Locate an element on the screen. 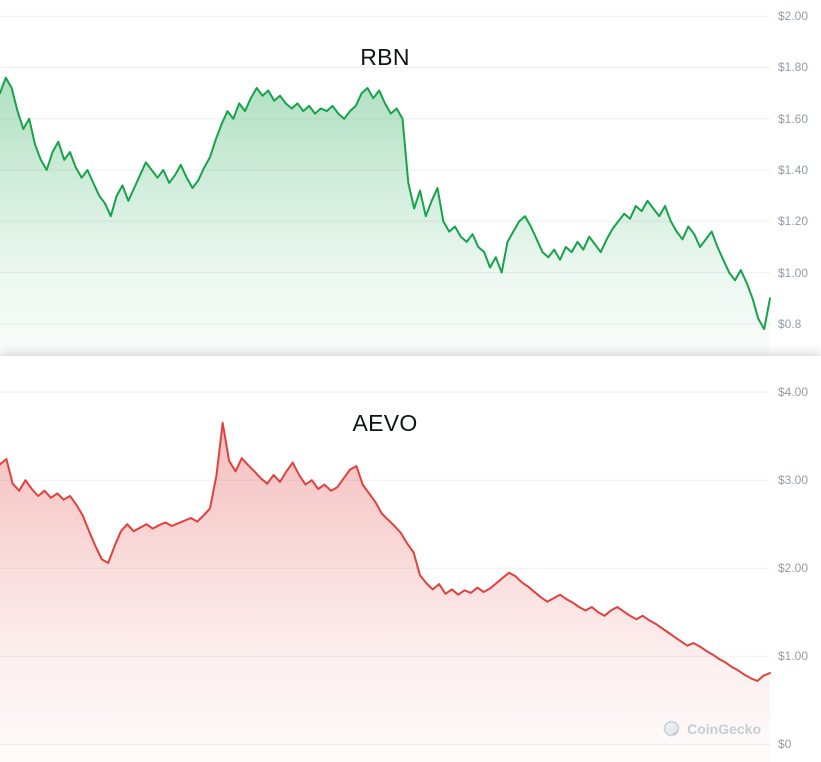 The image size is (821, 762). coingecko-watermark-label: CoinGecko is located at coordinates (724, 728).